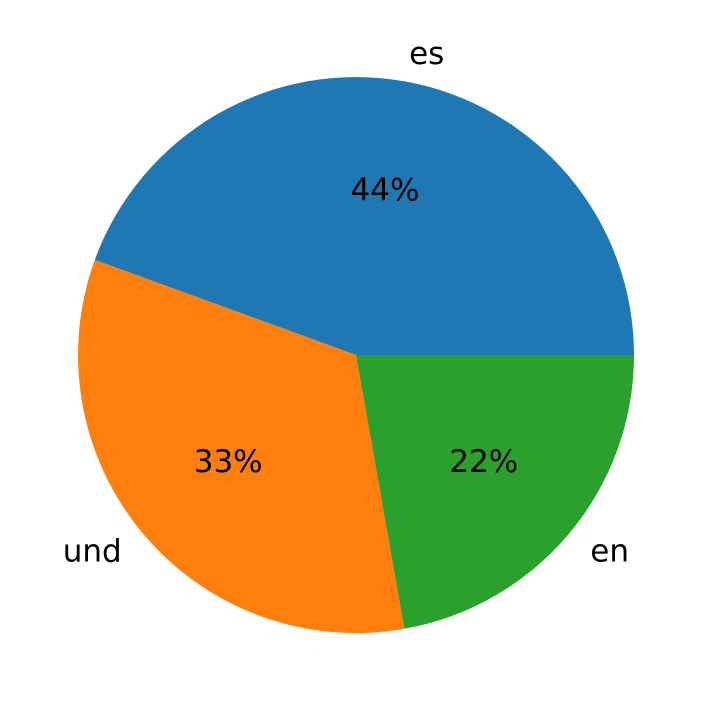  What do you see at coordinates (609, 552) in the screenshot?
I see `slice-label-en: en` at bounding box center [609, 552].